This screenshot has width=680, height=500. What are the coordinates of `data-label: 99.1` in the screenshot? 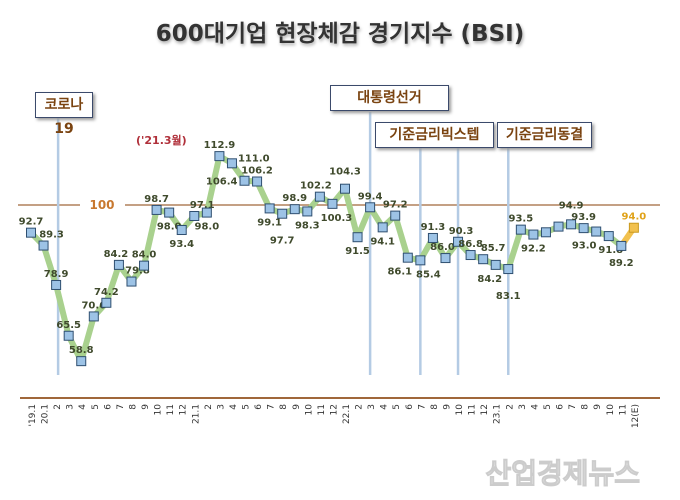 It's located at (269, 222).